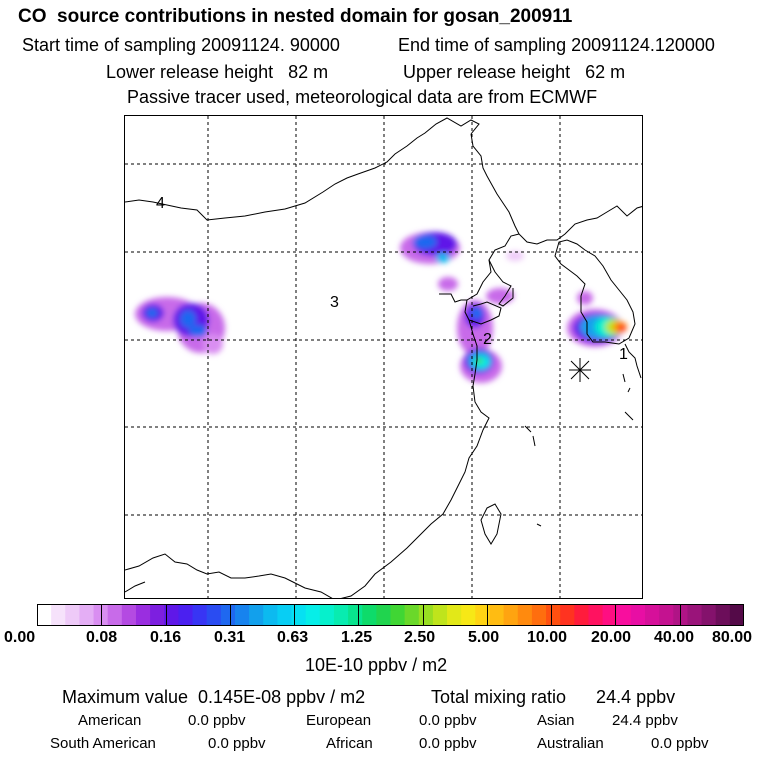 The image size is (768, 768). Describe the element at coordinates (214, 697) in the screenshot. I see `maximum-value: Maximum value 0.145E-08 ppbv / m2` at that location.